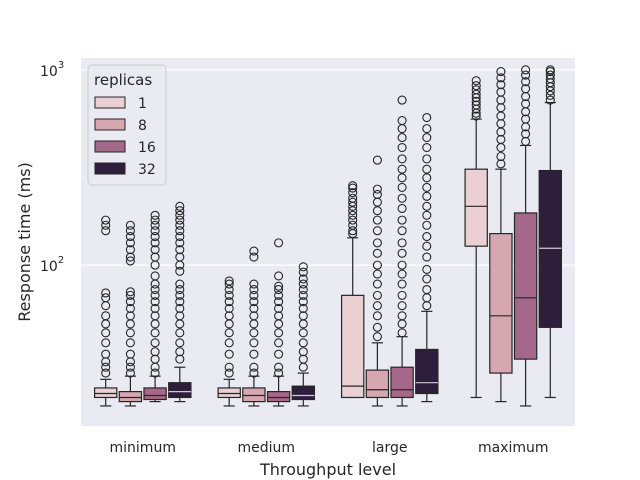 The width and height of the screenshot is (640, 480). Describe the element at coordinates (329, 448) in the screenshot. I see `x-tick-labels: minimum medium large maximum` at that location.